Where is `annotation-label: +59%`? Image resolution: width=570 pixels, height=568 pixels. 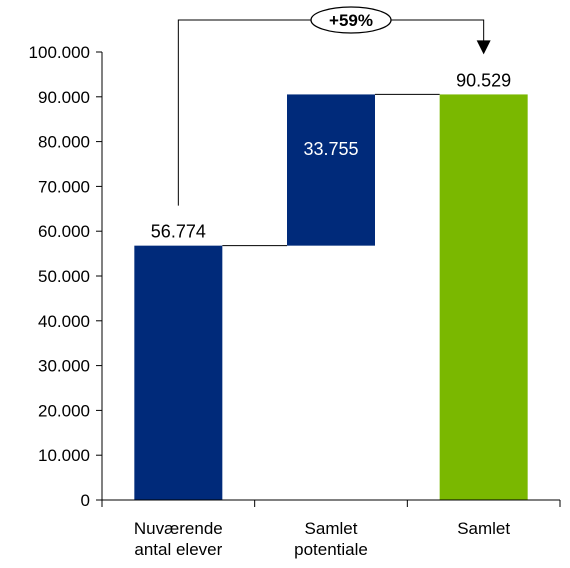 annotation-label: +59% is located at coordinates (351, 20).